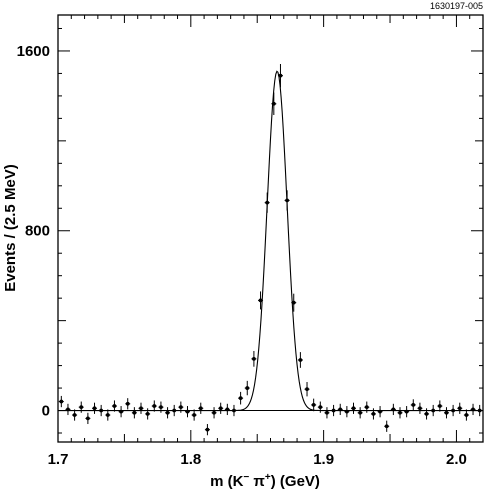 The width and height of the screenshot is (485, 491). What do you see at coordinates (268, 477) in the screenshot?
I see `x-axis-label-sup2: +` at bounding box center [268, 477].